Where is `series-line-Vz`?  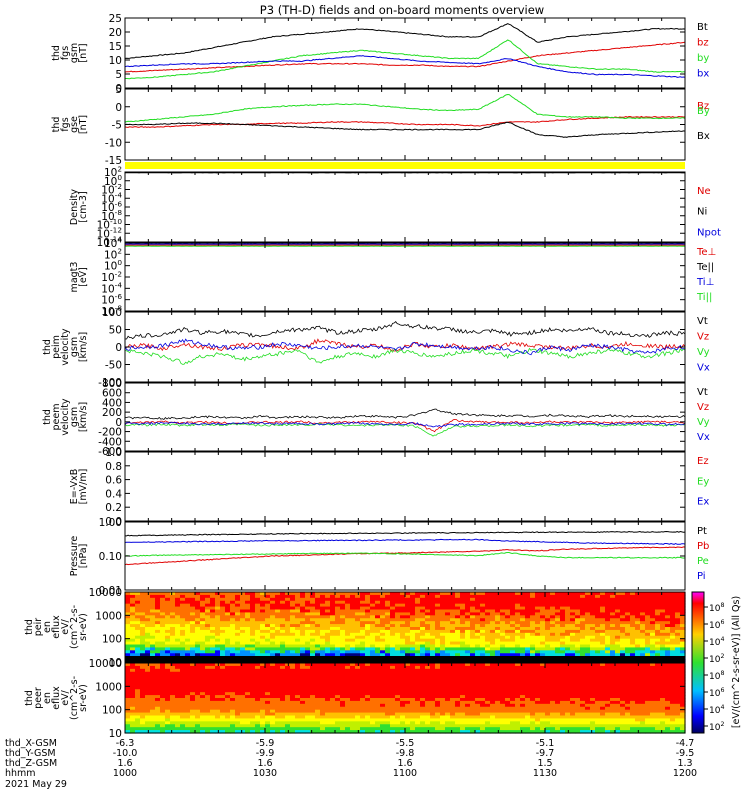 series-line-Vz is located at coordinates (405, 345).